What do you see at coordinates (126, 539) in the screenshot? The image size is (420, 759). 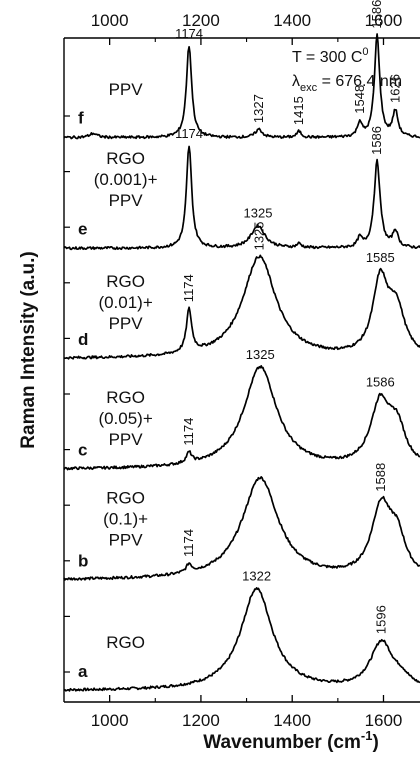 I see `sample-label-b: PPV` at bounding box center [126, 539].